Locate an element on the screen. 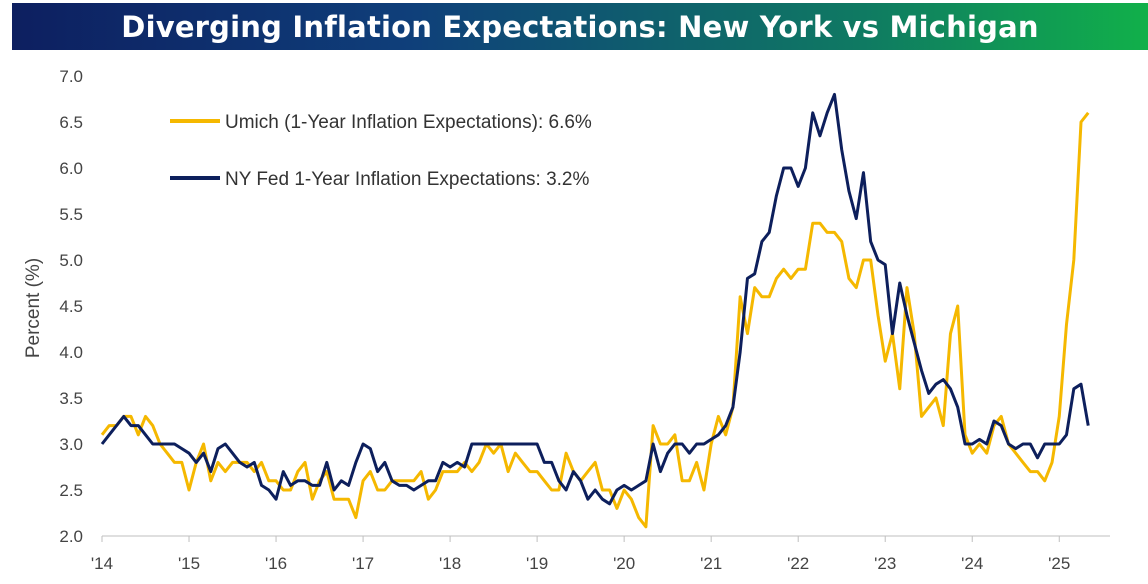 This screenshot has height=584, width=1148. x-tick-label: '22 is located at coordinates (798, 563).